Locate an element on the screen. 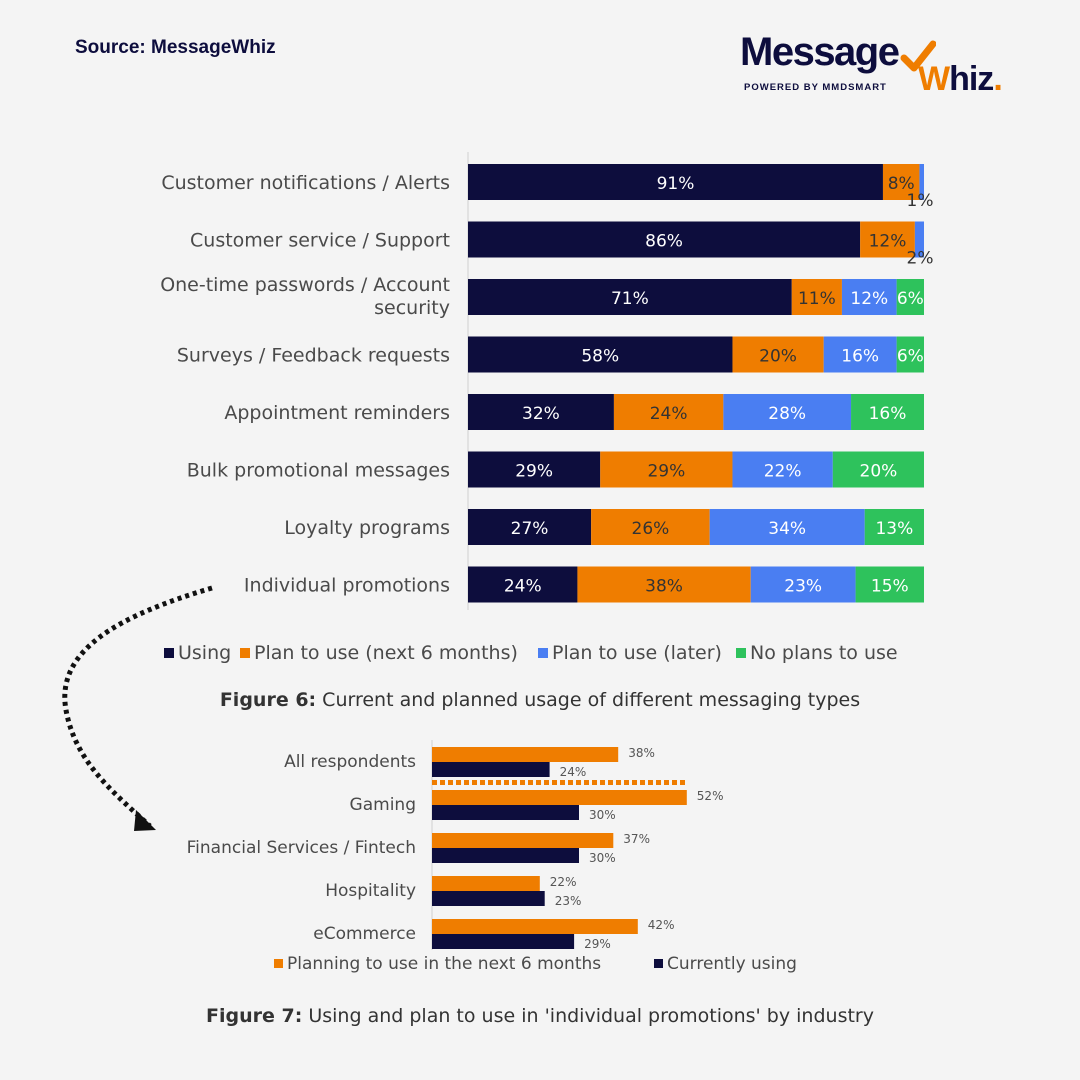 Image resolution: width=1080 pixels, height=1080 pixels. figure6-bar-loyalty-programs-using is located at coordinates (530, 527).